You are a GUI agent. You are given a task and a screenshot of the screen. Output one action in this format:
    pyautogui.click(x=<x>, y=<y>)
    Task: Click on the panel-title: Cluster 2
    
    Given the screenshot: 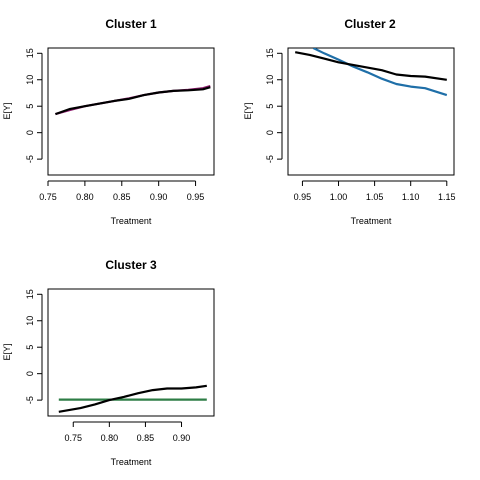 What is the action you would take?
    pyautogui.click(x=370, y=24)
    